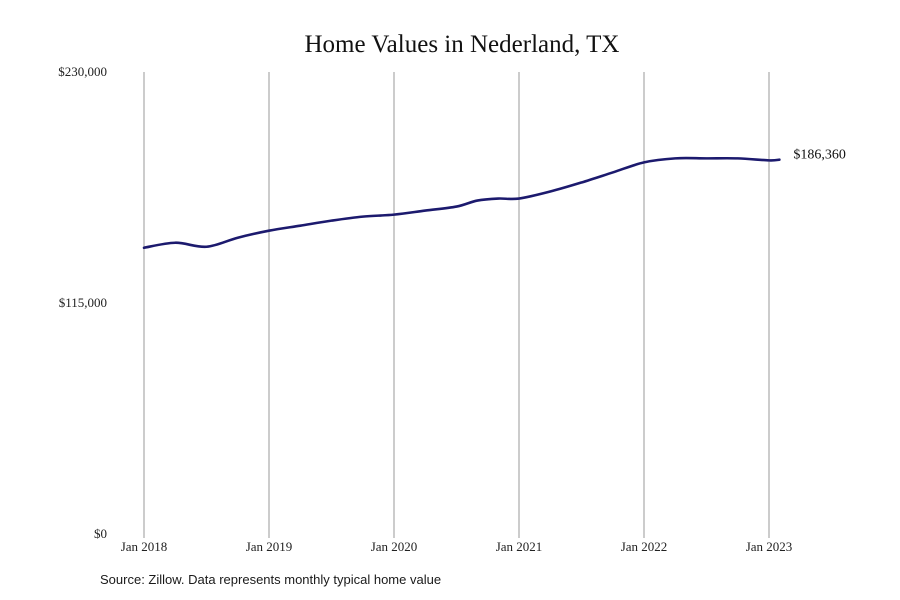 Image resolution: width=900 pixels, height=600 pixels. I want to click on y-tick-label: $0, so click(100, 533).